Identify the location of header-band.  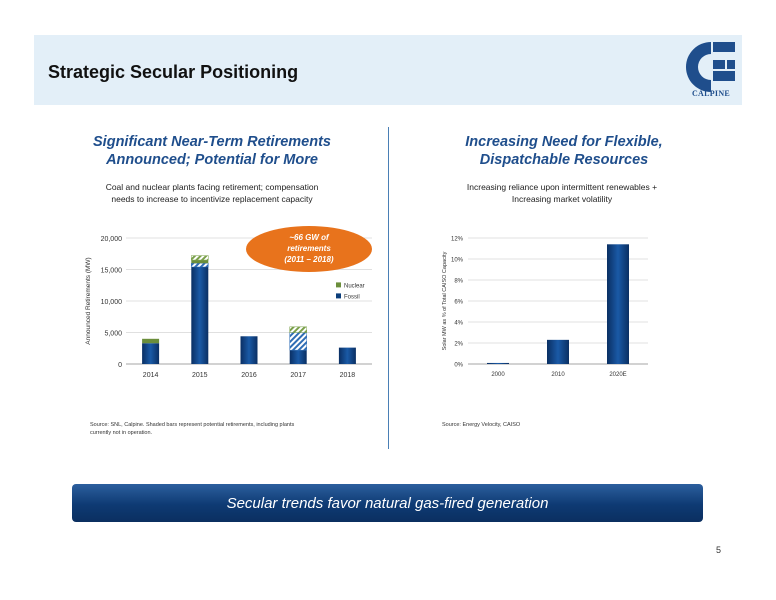
(388, 70).